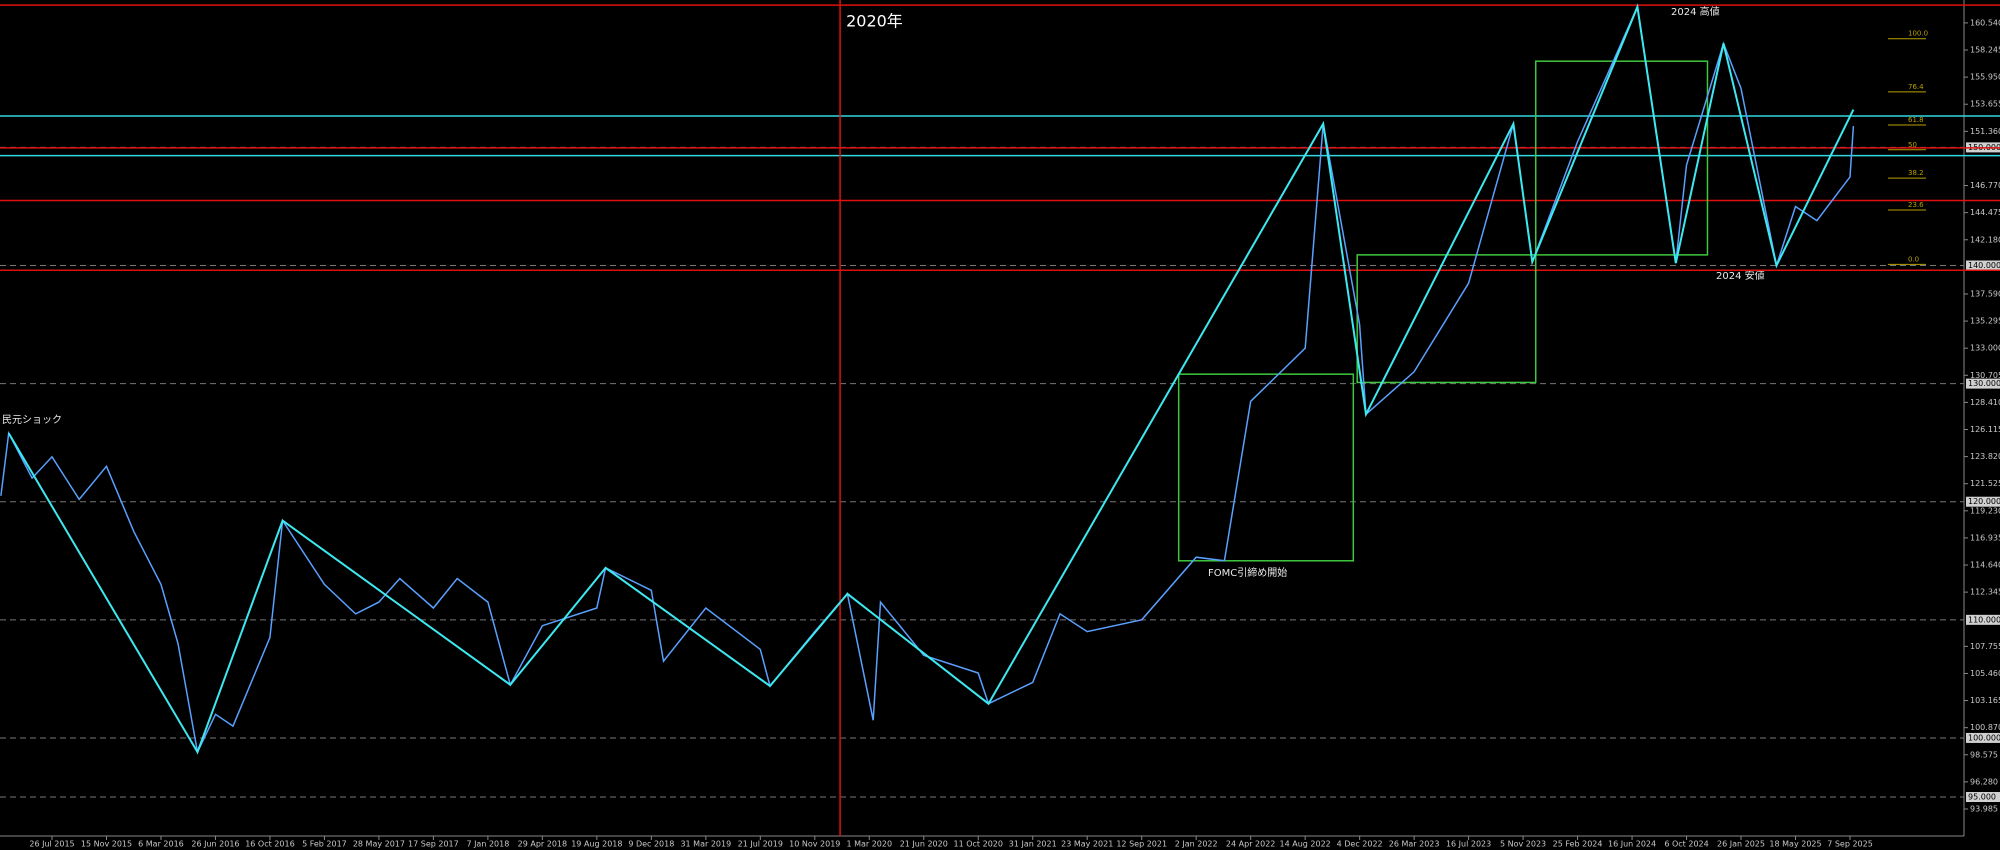 Image resolution: width=2000 pixels, height=850 pixels. Describe the element at coordinates (1985, 185) in the screenshot. I see `y-tick-label: 146.770` at that location.